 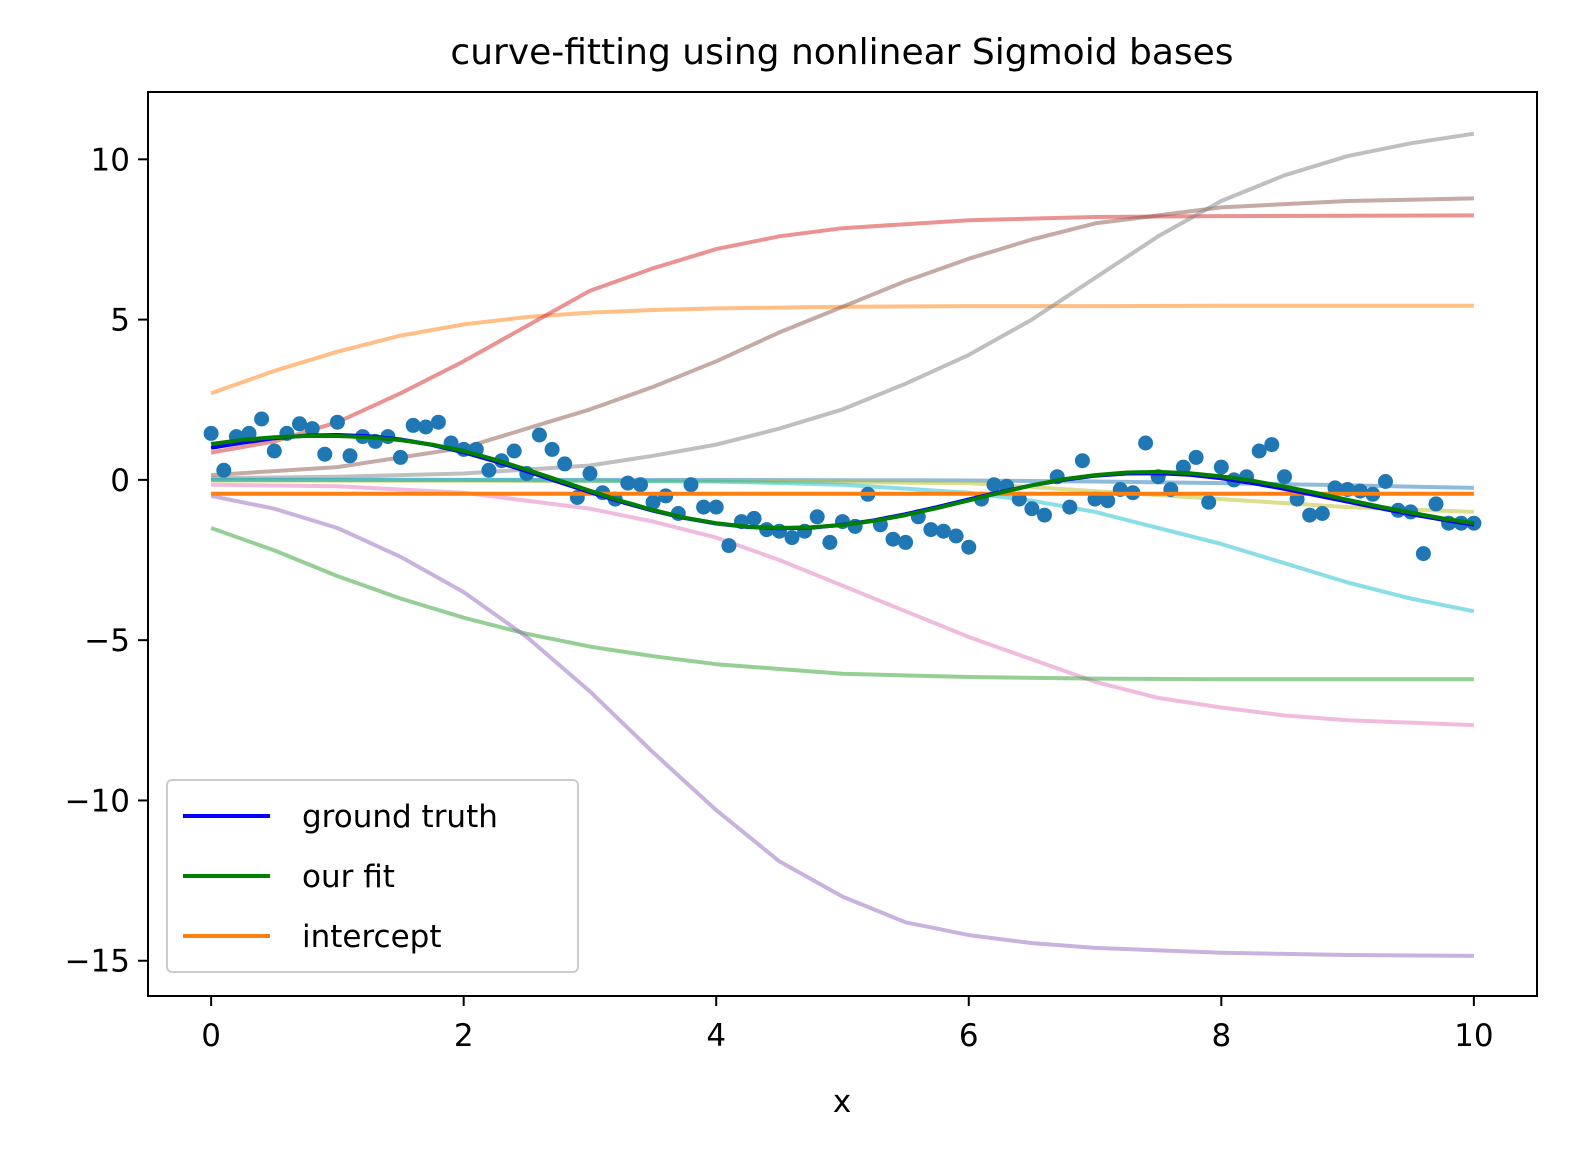 I want to click on series-line-our-fit, so click(x=842, y=482).